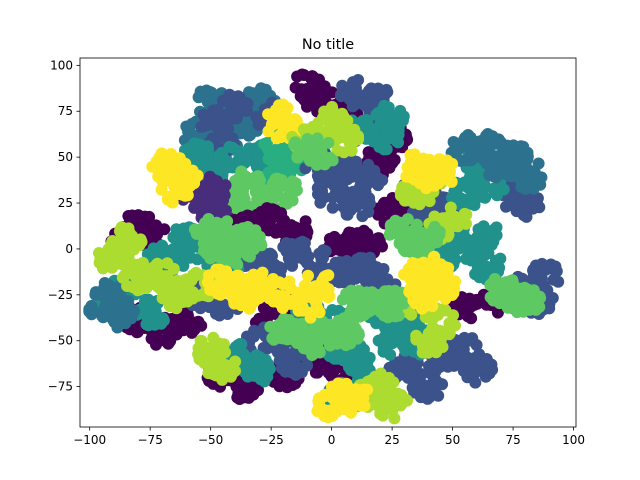  I want to click on x-tick-label: −50, so click(210, 440).